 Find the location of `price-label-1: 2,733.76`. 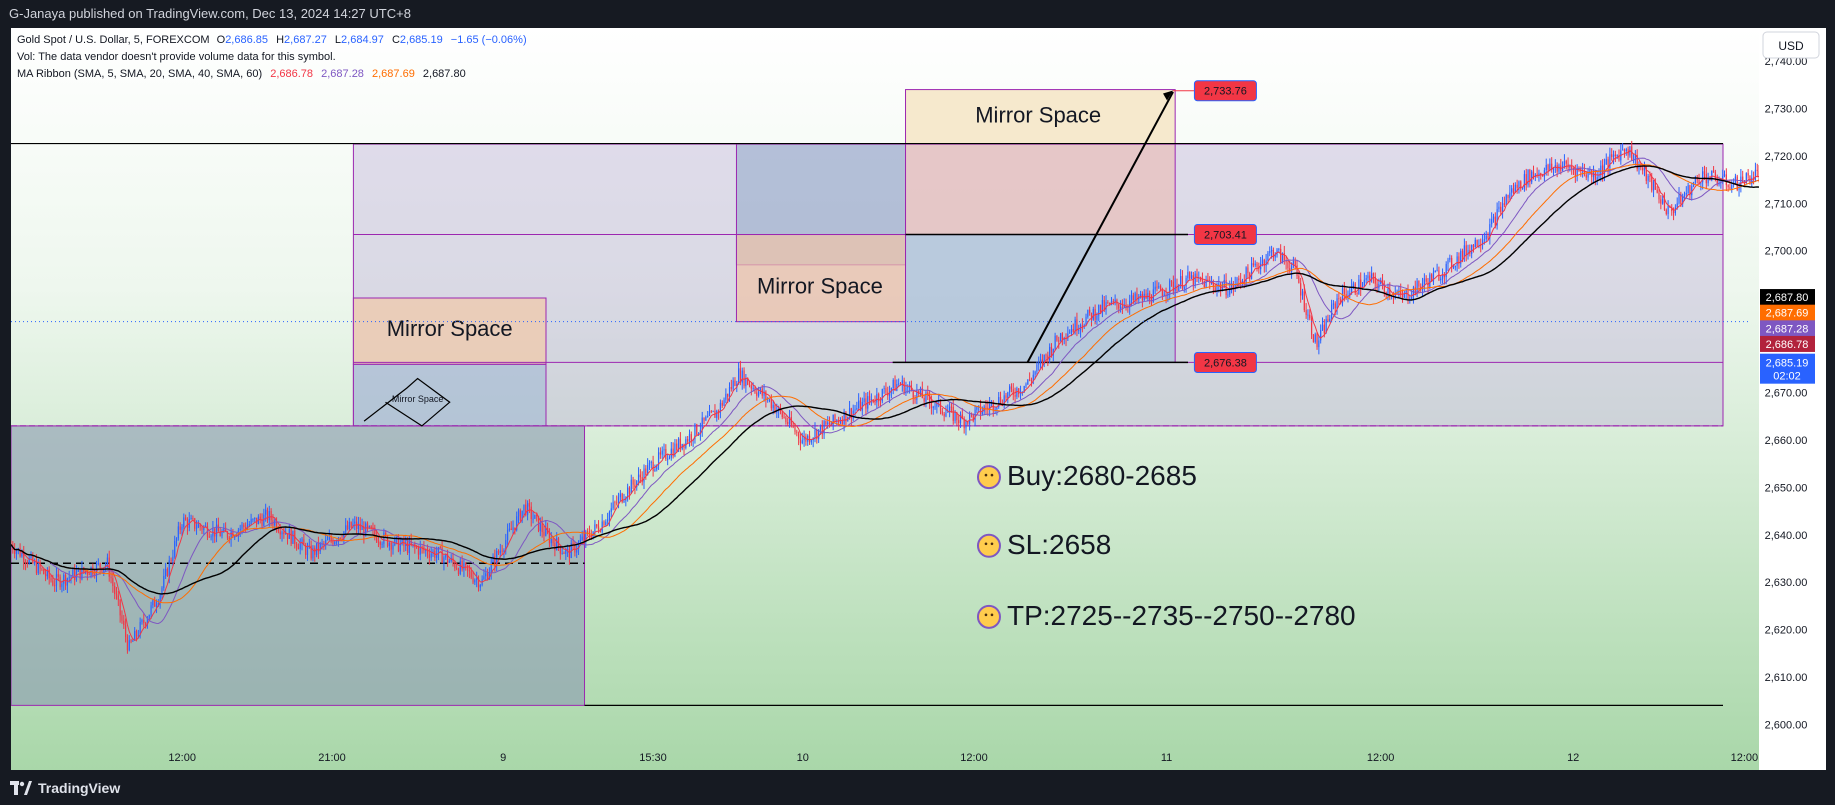

price-label-1: 2,733.76 is located at coordinates (1225, 91).